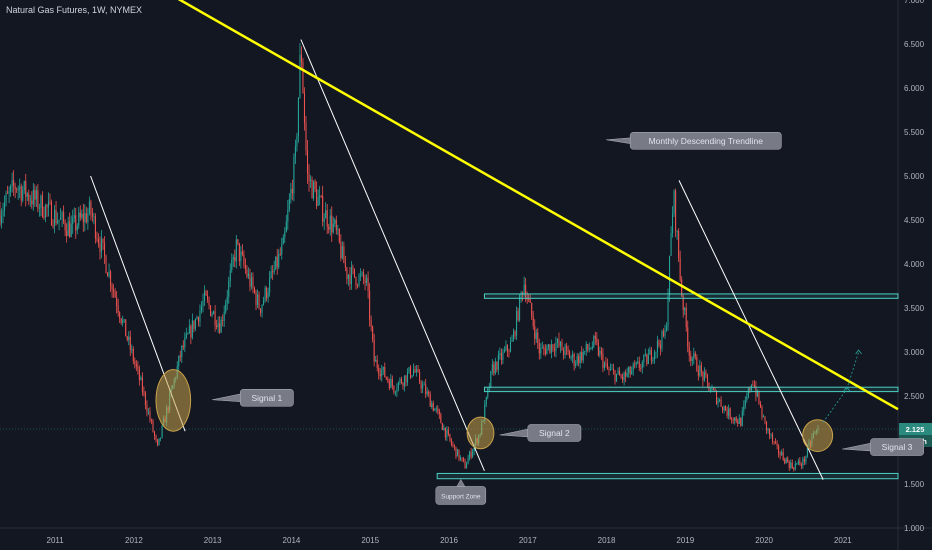  Describe the element at coordinates (897, 447) in the screenshot. I see `callout-label: Signal 3` at that location.